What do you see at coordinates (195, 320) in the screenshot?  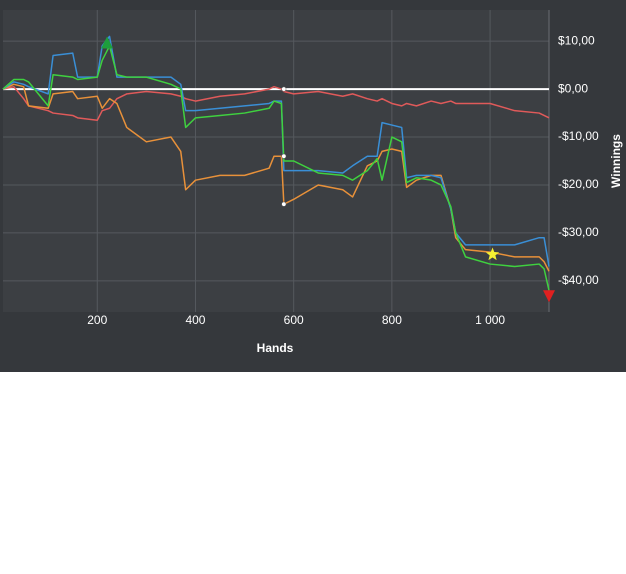 I see `x-tick-label: 400` at bounding box center [195, 320].